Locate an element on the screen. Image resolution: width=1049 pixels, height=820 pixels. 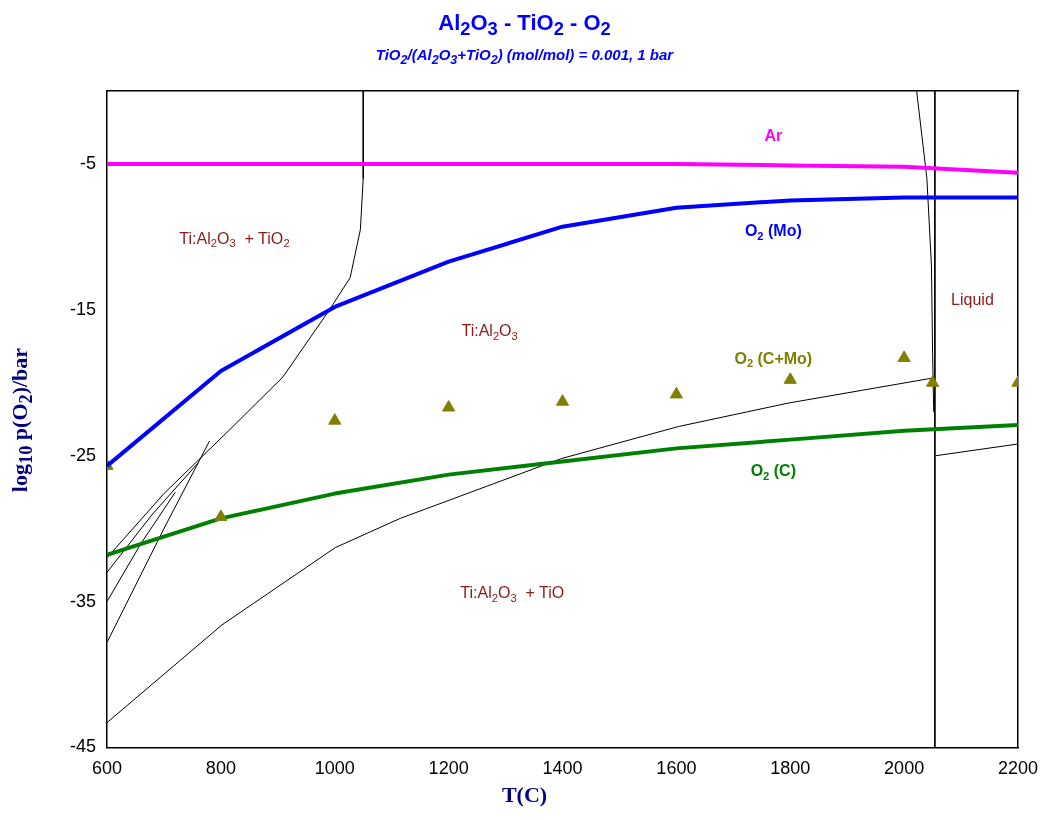
annotation: Liquid is located at coordinates (972, 300).